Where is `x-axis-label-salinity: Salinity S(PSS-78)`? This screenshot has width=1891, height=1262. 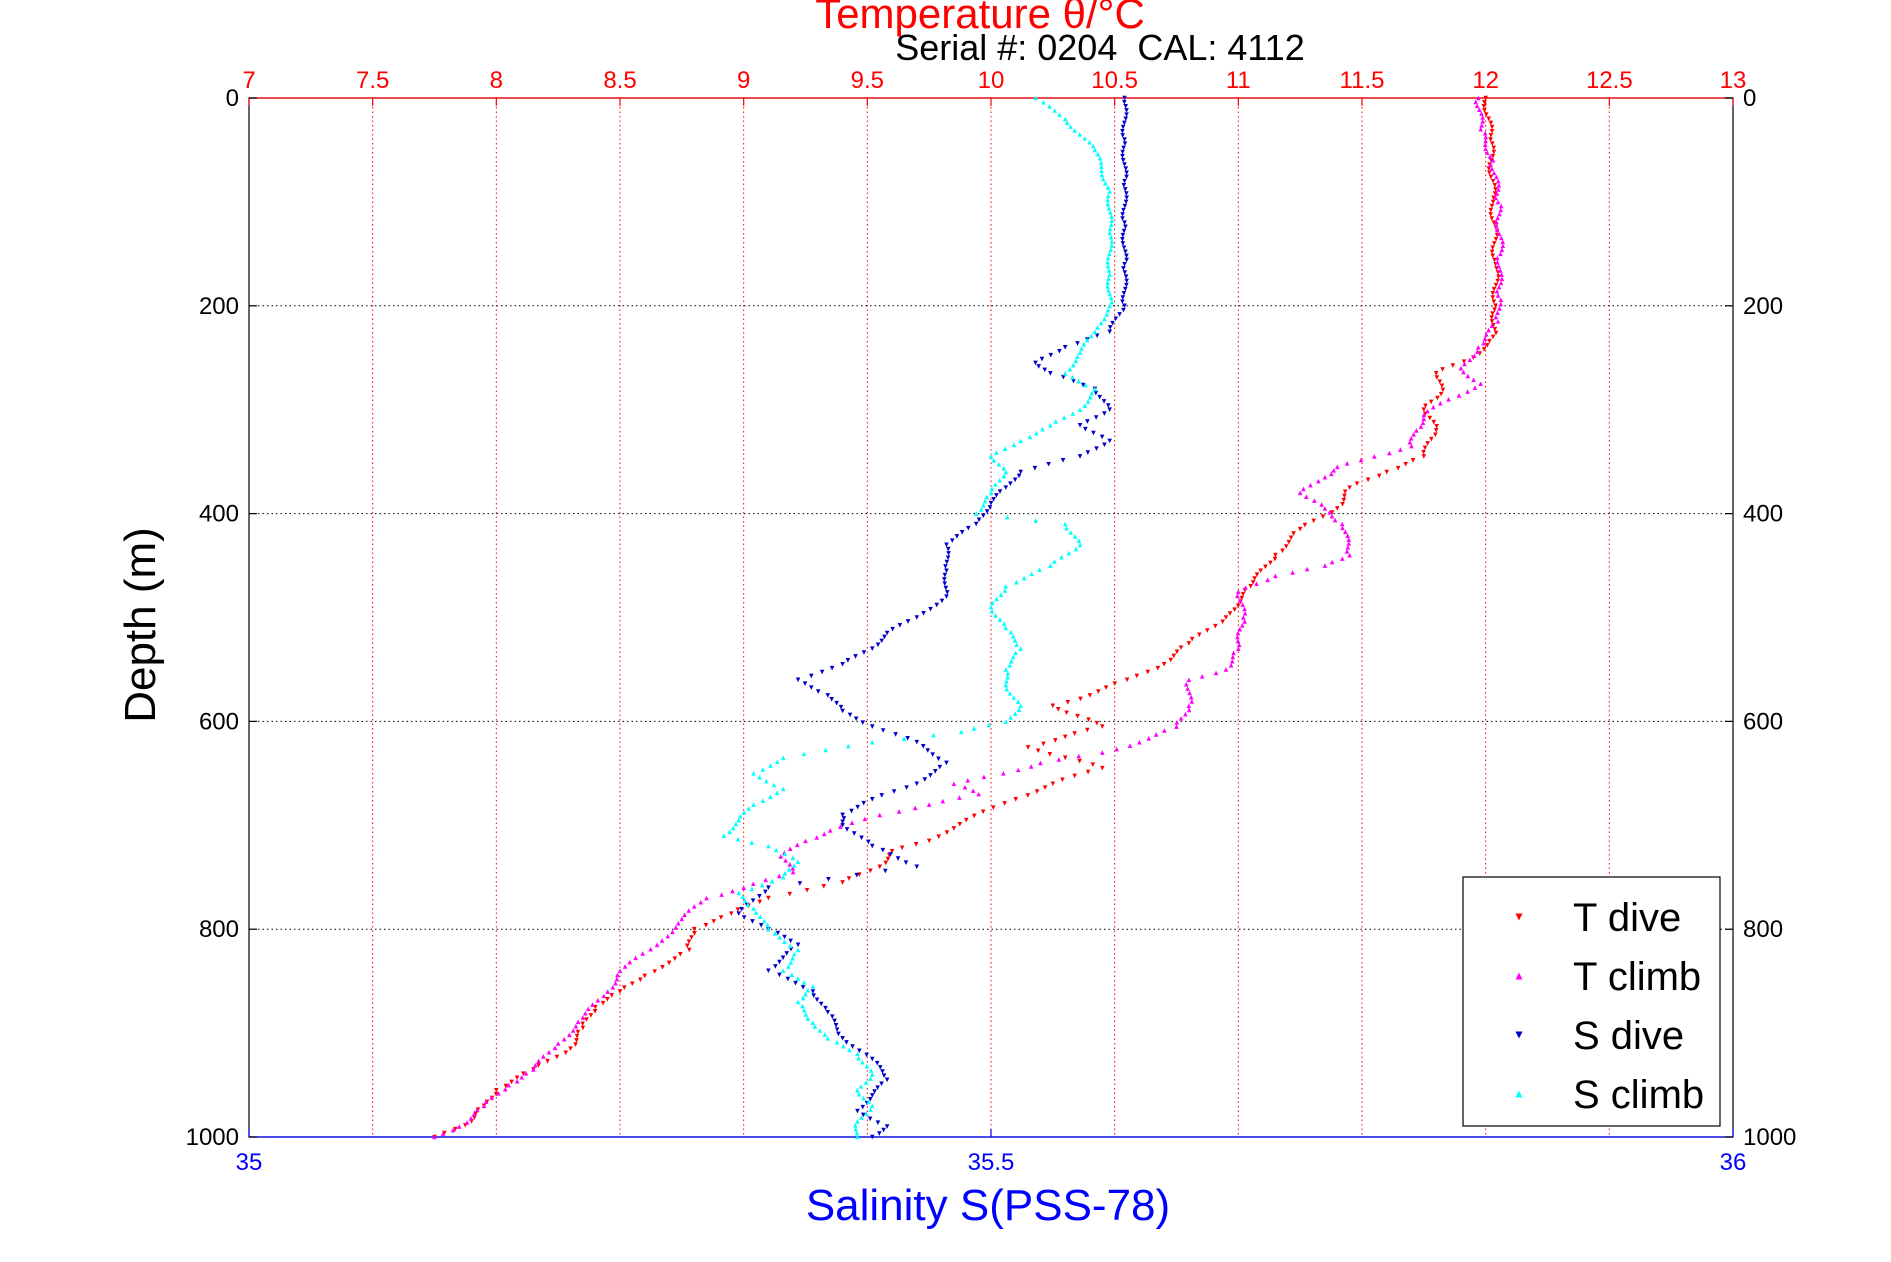
x-axis-label-salinity: Salinity S(PSS-78) is located at coordinates (988, 1205).